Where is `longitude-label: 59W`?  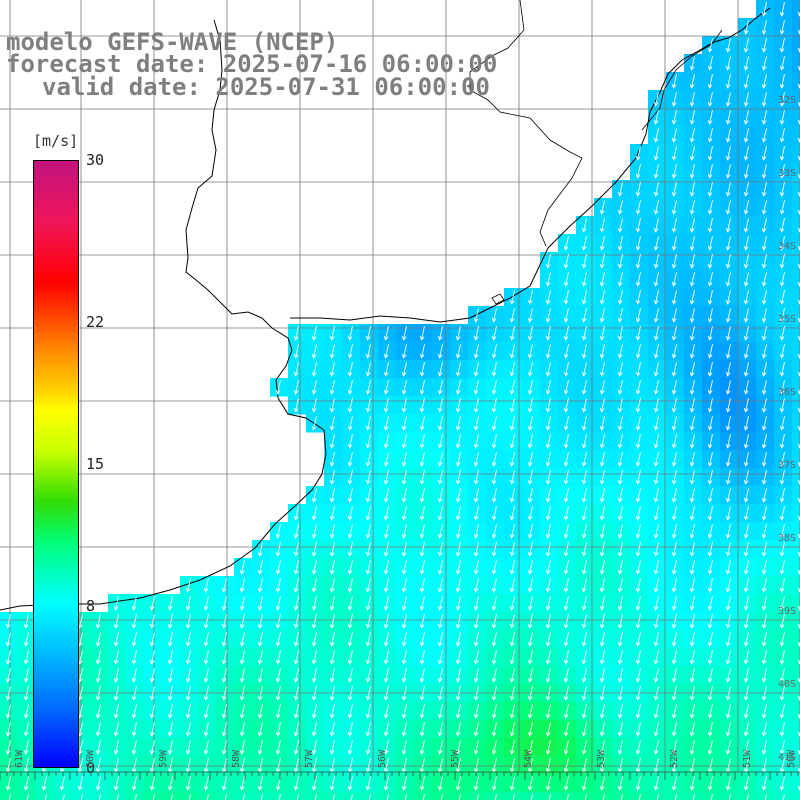 longitude-label: 59W is located at coordinates (163, 758).